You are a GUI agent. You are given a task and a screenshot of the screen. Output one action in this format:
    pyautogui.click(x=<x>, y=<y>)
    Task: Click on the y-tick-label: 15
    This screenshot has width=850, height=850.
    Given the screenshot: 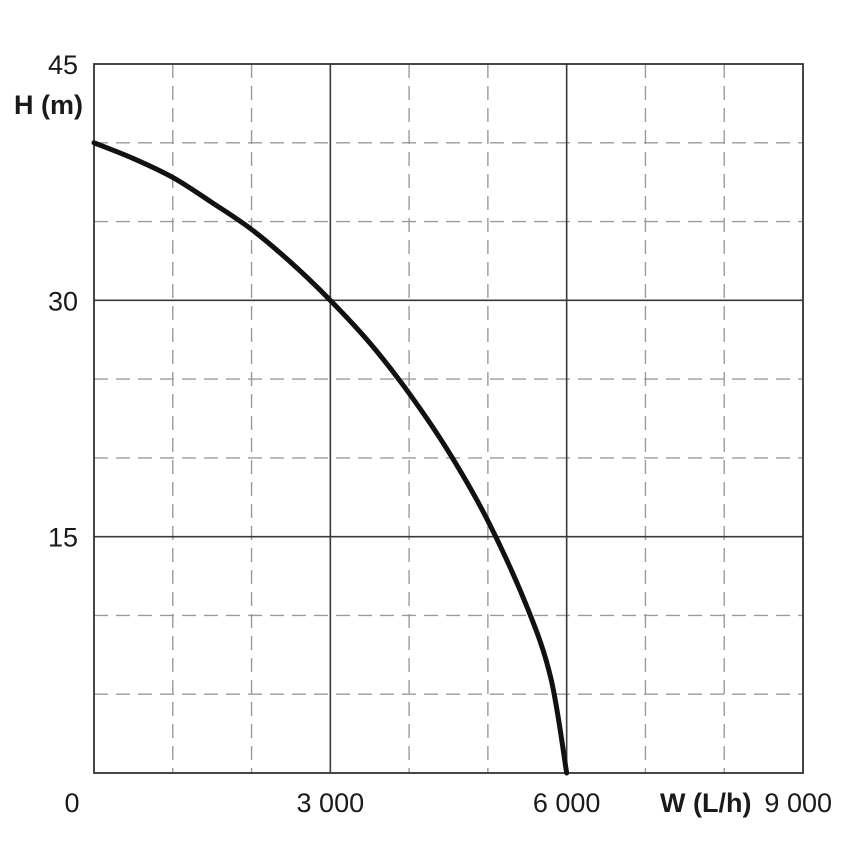 What is the action you would take?
    pyautogui.click(x=63, y=538)
    